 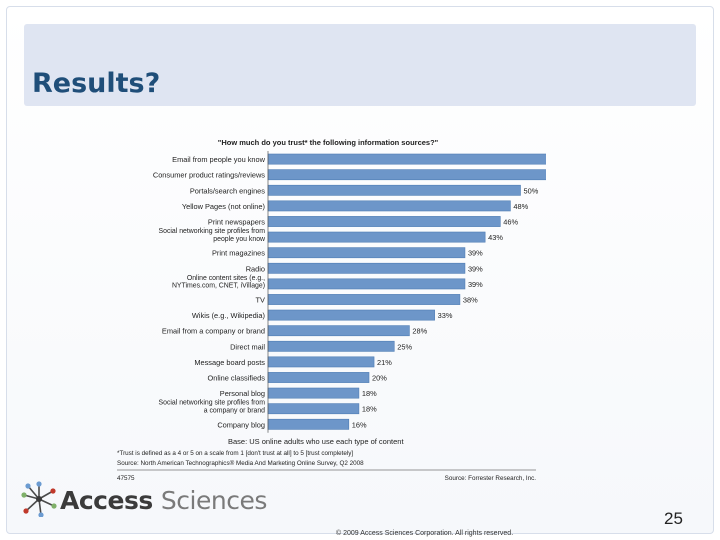 I want to click on category-label: a company or brand, so click(x=234, y=410).